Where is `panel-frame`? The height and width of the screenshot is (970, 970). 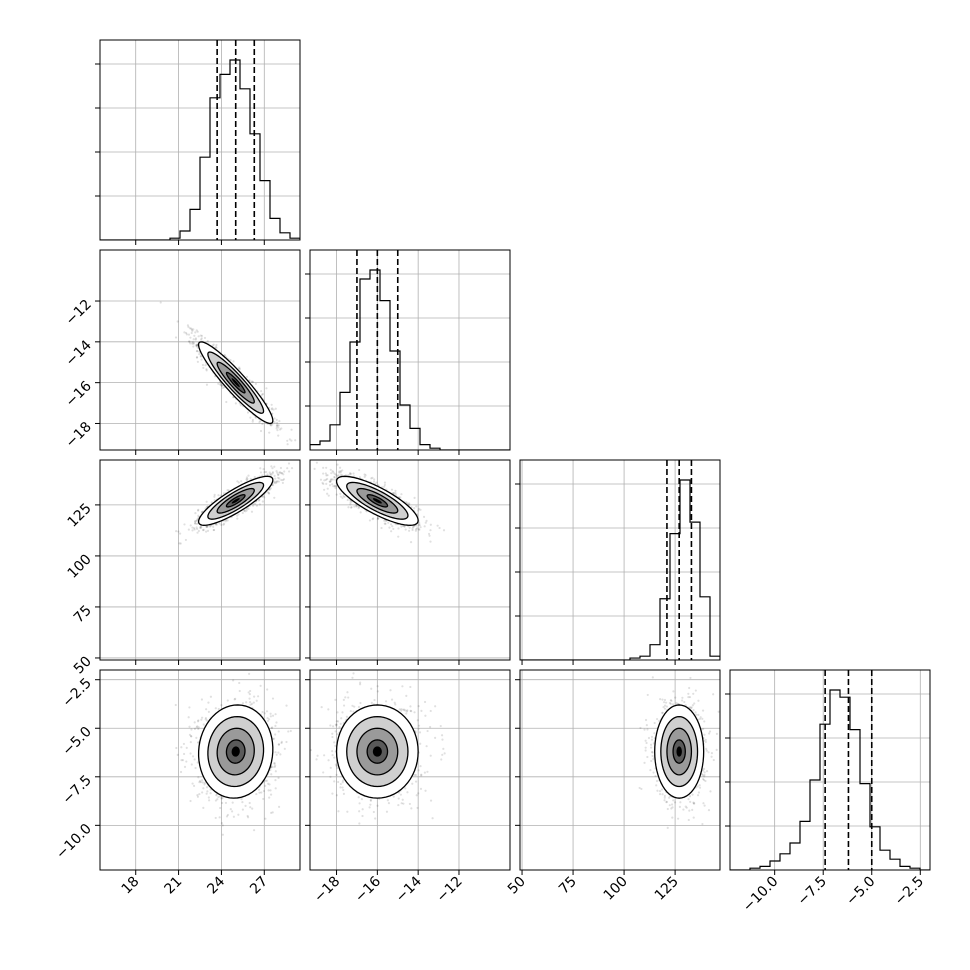 panel-frame is located at coordinates (200, 140).